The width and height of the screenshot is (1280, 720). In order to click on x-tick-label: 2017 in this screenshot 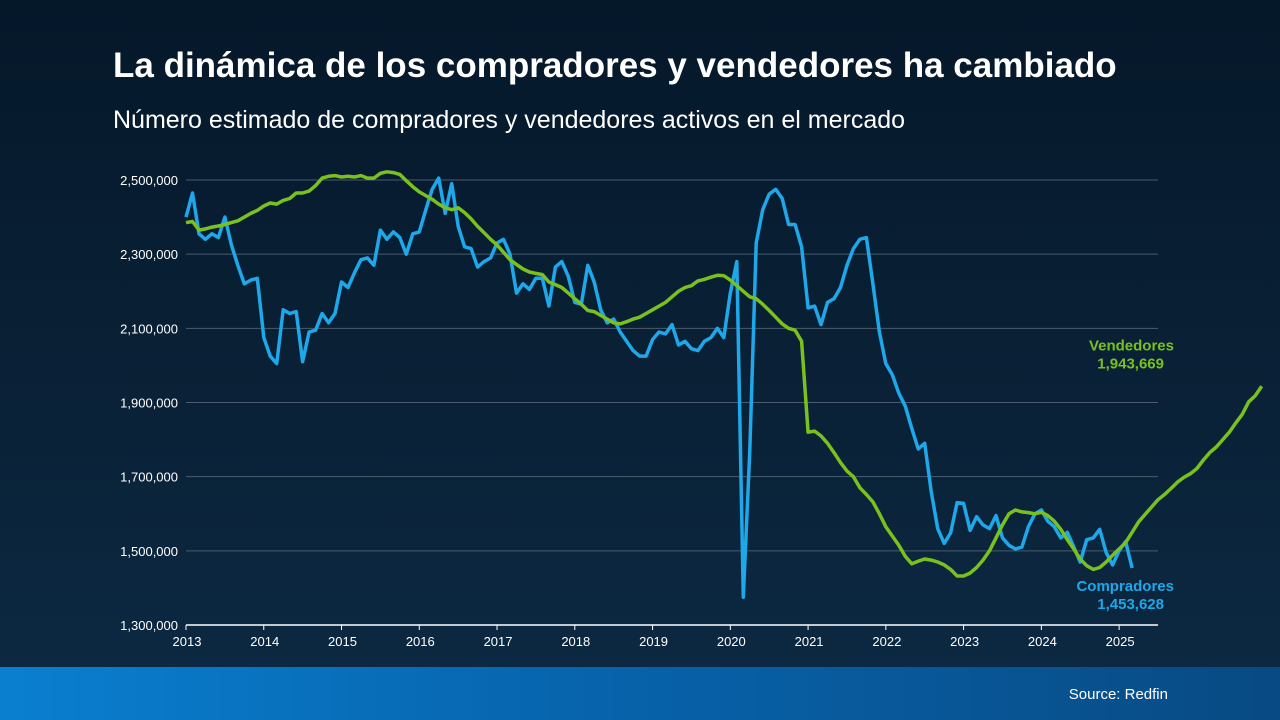, I will do `click(498, 641)`.